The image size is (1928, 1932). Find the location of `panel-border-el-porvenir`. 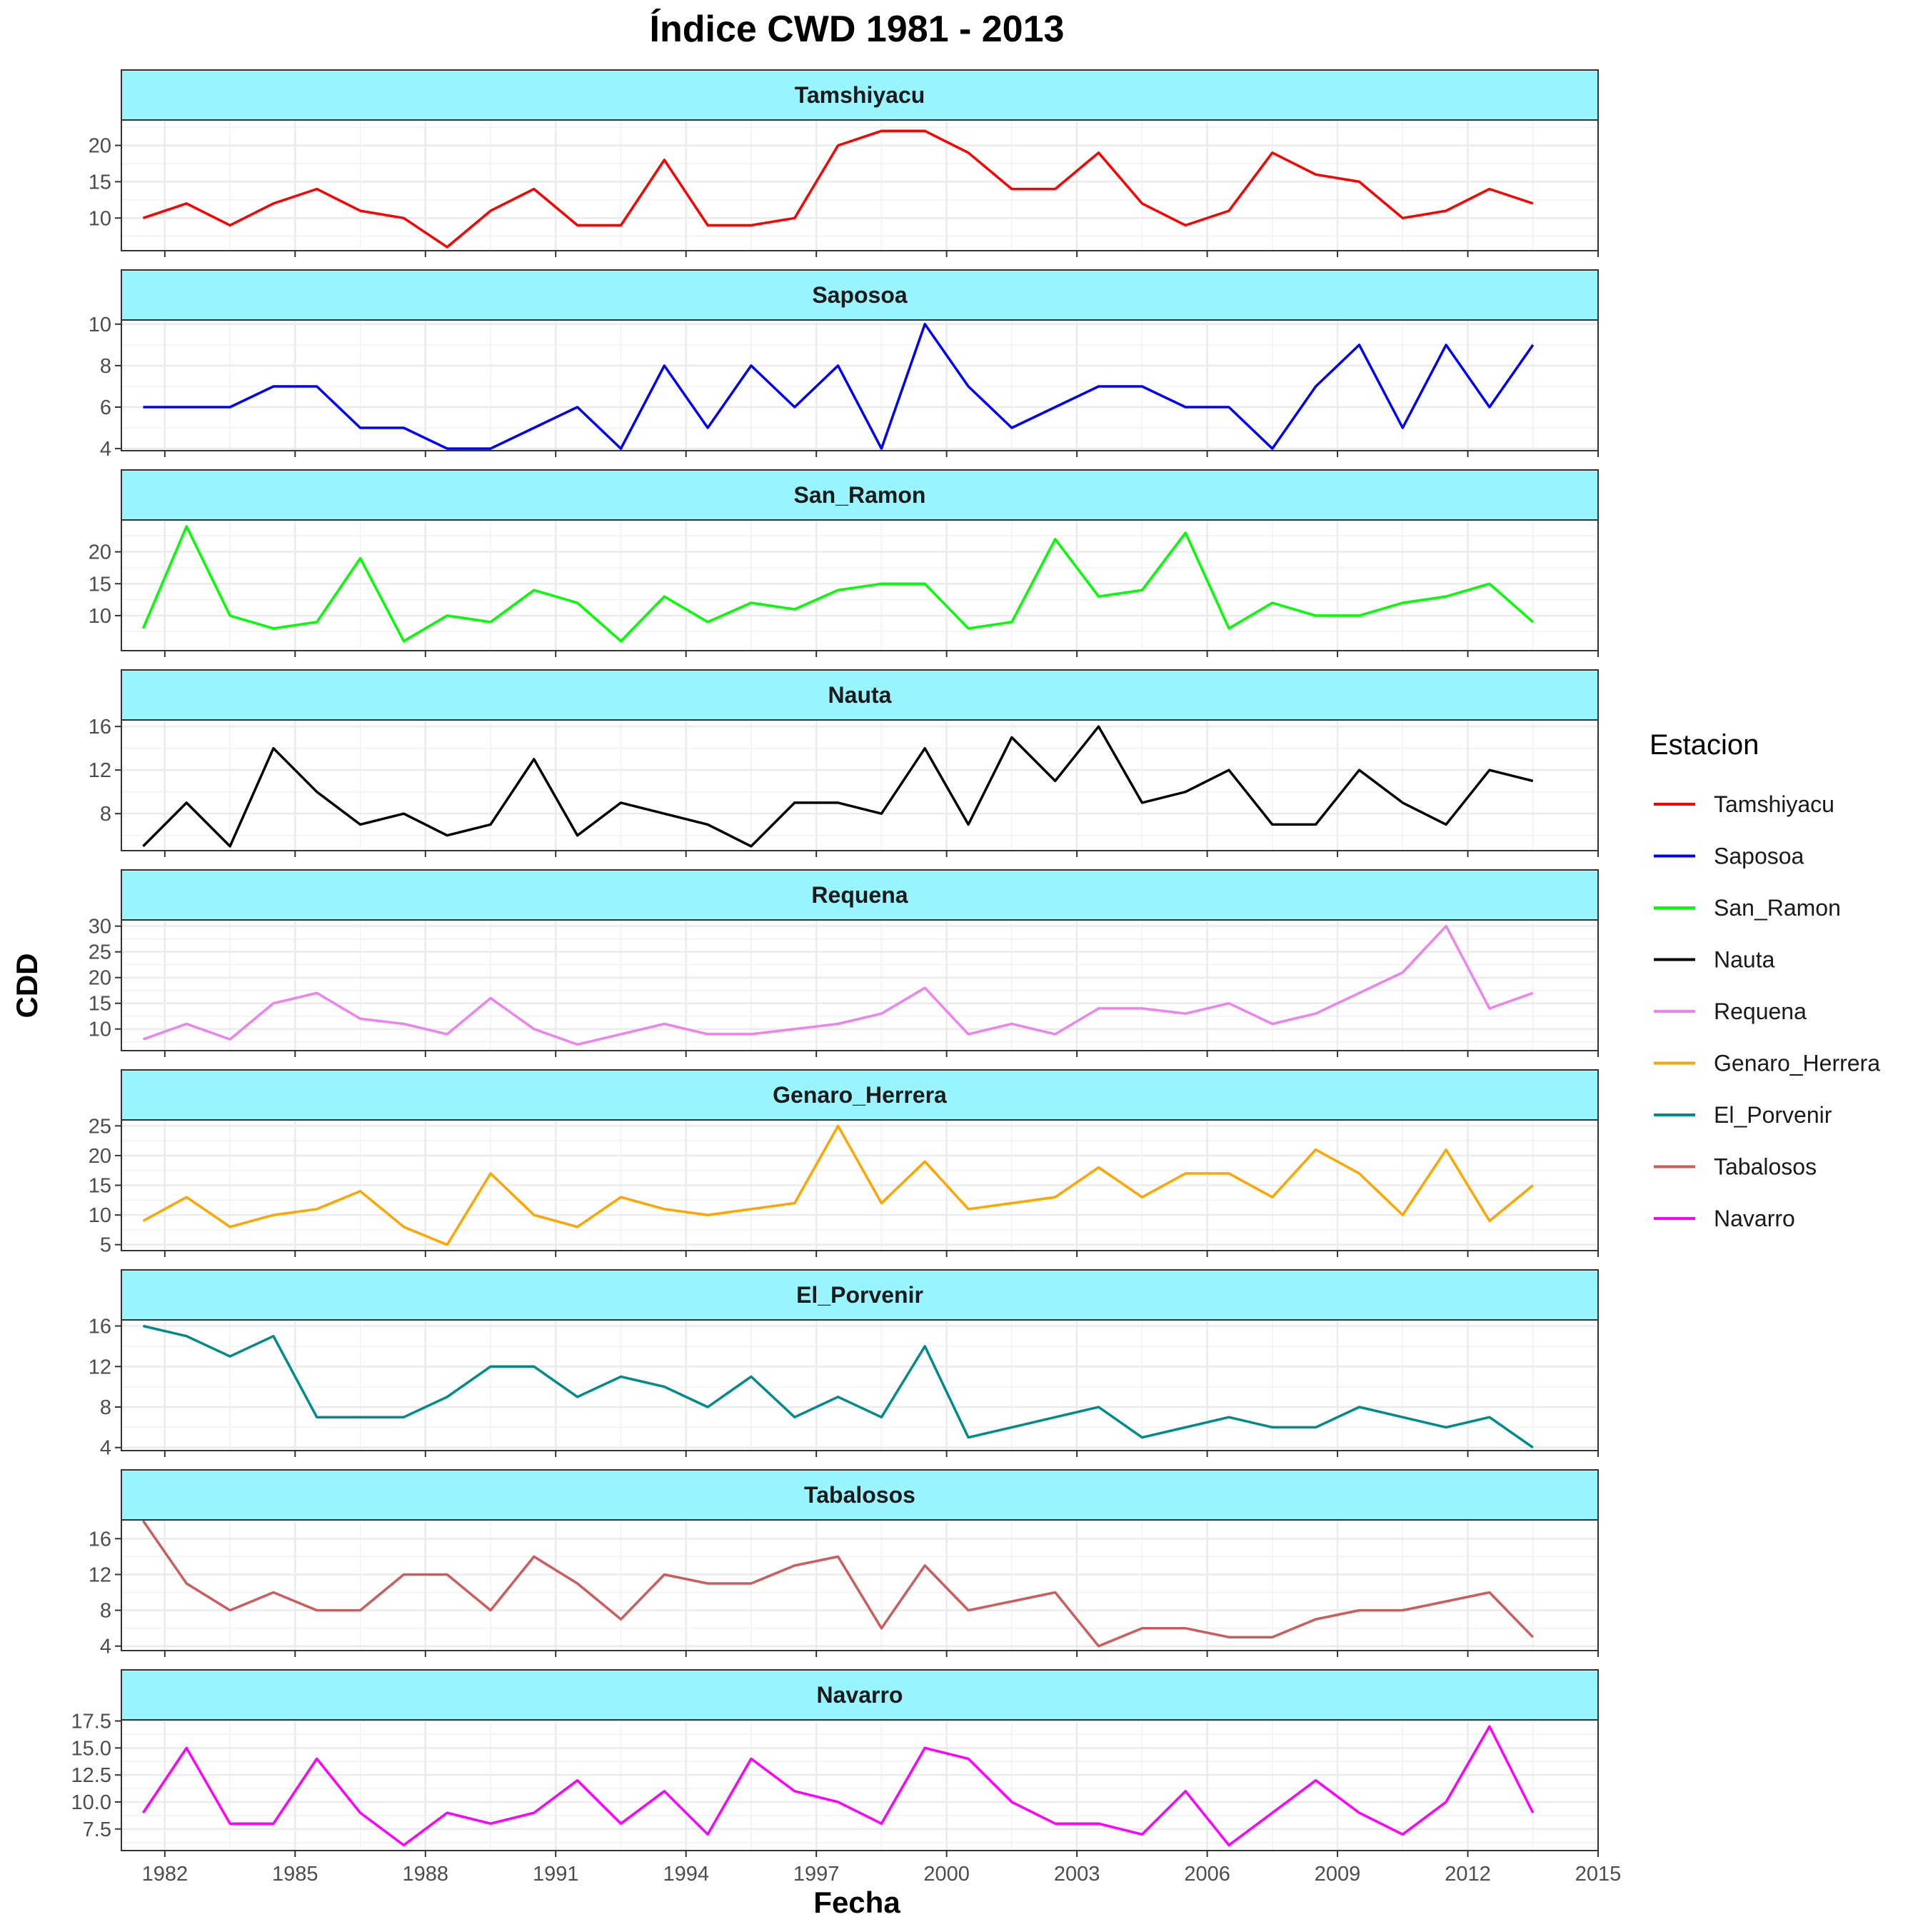

panel-border-el-porvenir is located at coordinates (860, 1385).